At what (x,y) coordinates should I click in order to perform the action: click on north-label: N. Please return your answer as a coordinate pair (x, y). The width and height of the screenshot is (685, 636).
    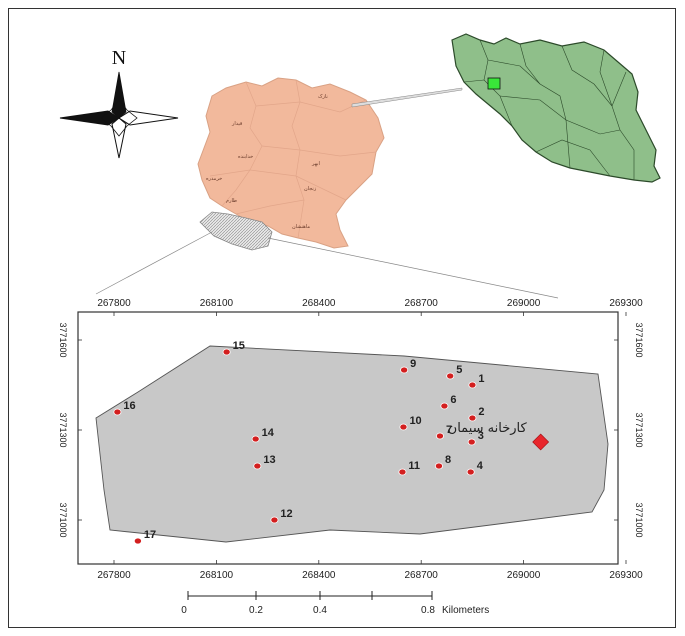
    Looking at the image, I should click on (119, 58).